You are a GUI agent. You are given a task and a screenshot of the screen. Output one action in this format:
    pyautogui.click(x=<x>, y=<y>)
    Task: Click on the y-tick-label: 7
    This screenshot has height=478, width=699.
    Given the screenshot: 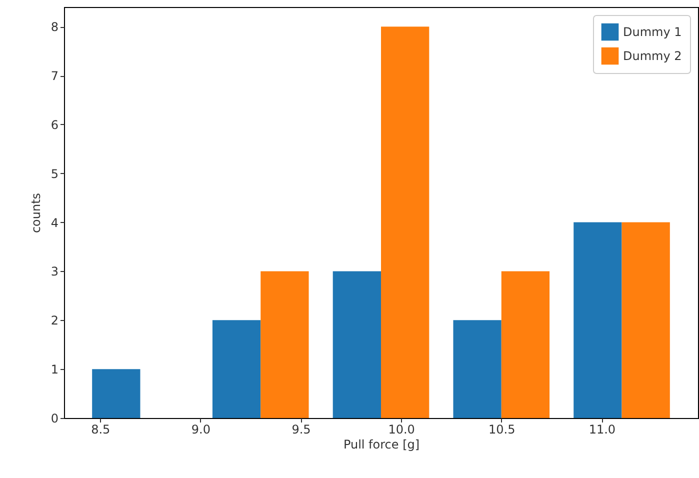 What is the action you would take?
    pyautogui.click(x=54, y=76)
    